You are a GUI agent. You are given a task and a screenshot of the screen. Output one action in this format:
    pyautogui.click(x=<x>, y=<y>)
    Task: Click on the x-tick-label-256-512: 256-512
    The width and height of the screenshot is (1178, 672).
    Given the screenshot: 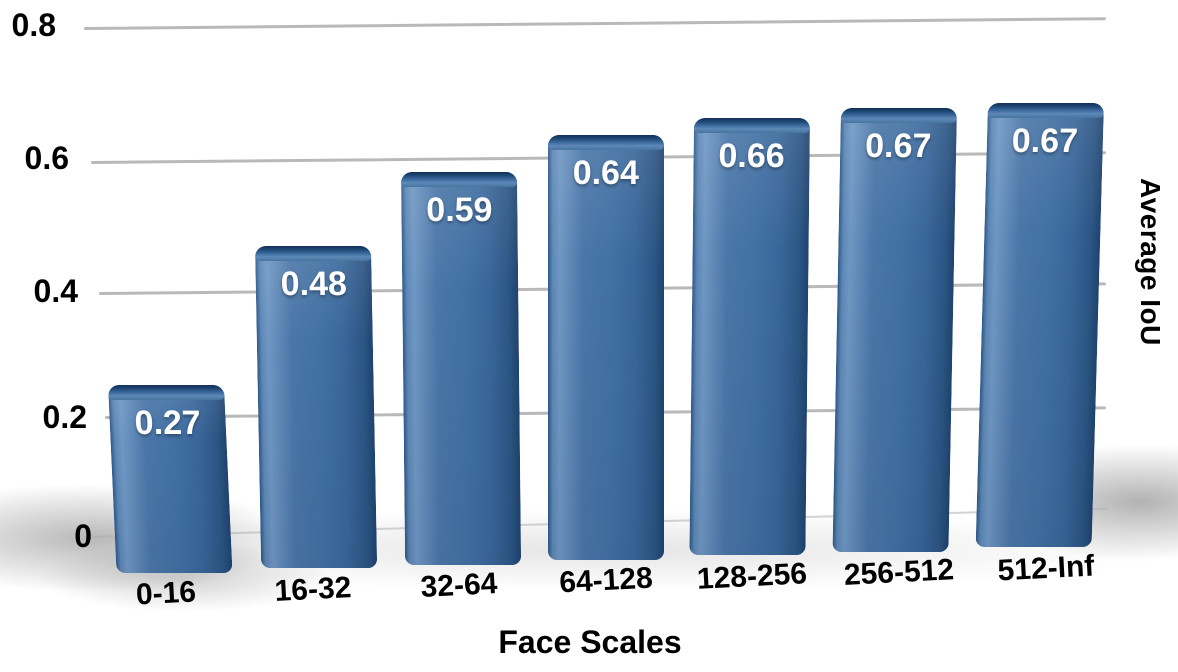 What is the action you would take?
    pyautogui.click(x=899, y=572)
    